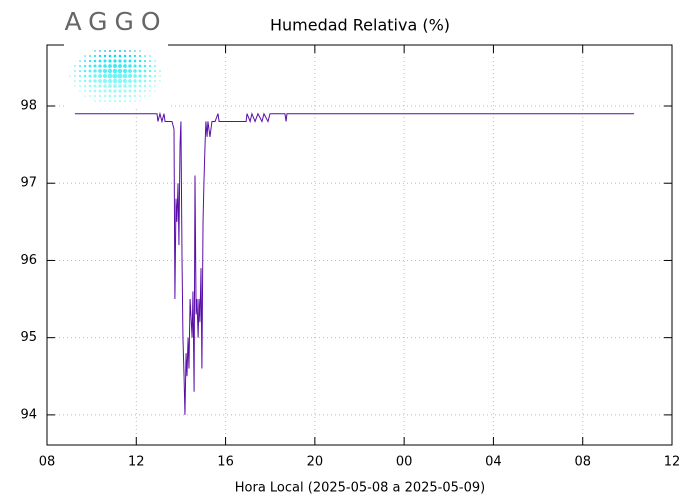 The height and width of the screenshot is (500, 700). What do you see at coordinates (28, 414) in the screenshot?
I see `y-tick-label: 94` at bounding box center [28, 414].